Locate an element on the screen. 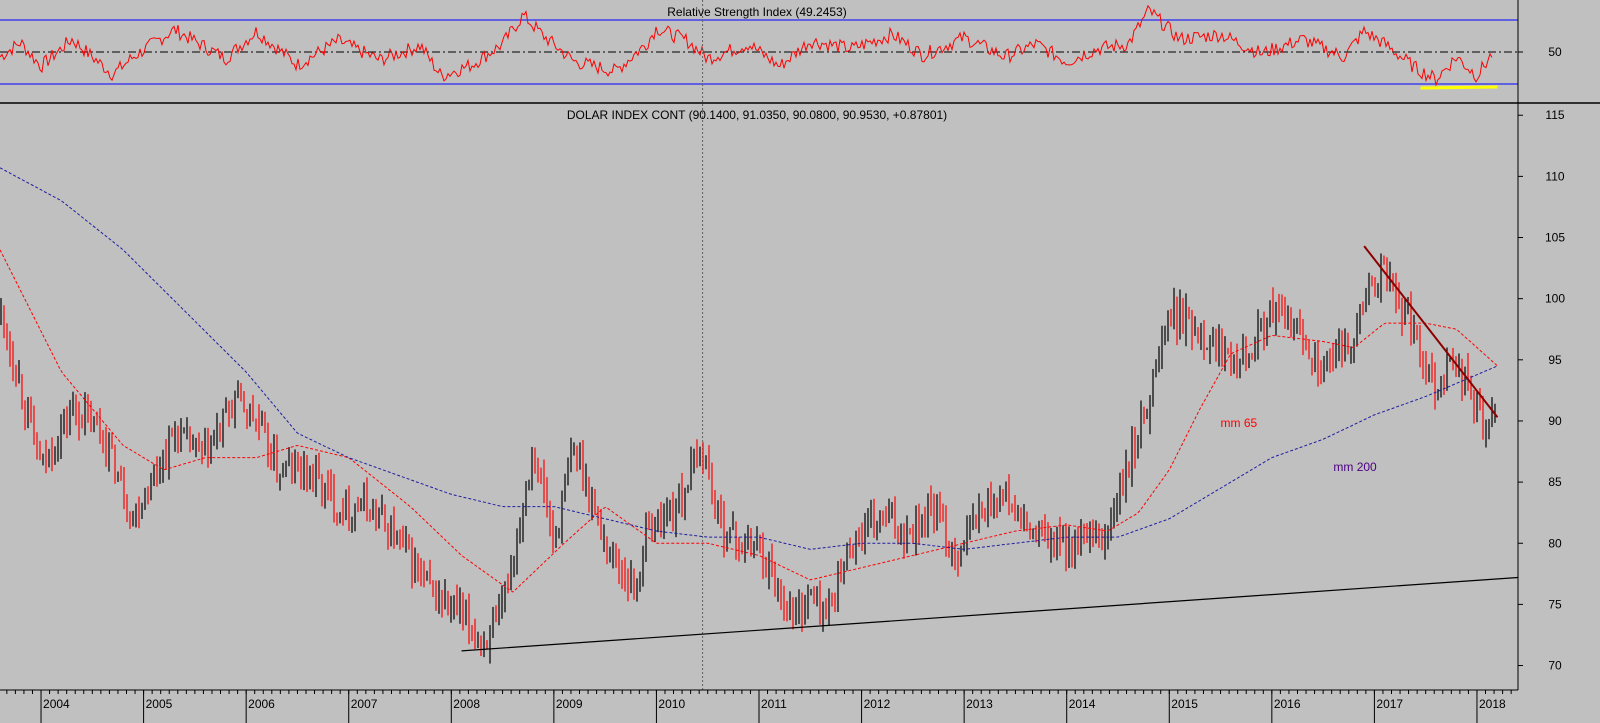  rsi-line is located at coordinates (746, 45).